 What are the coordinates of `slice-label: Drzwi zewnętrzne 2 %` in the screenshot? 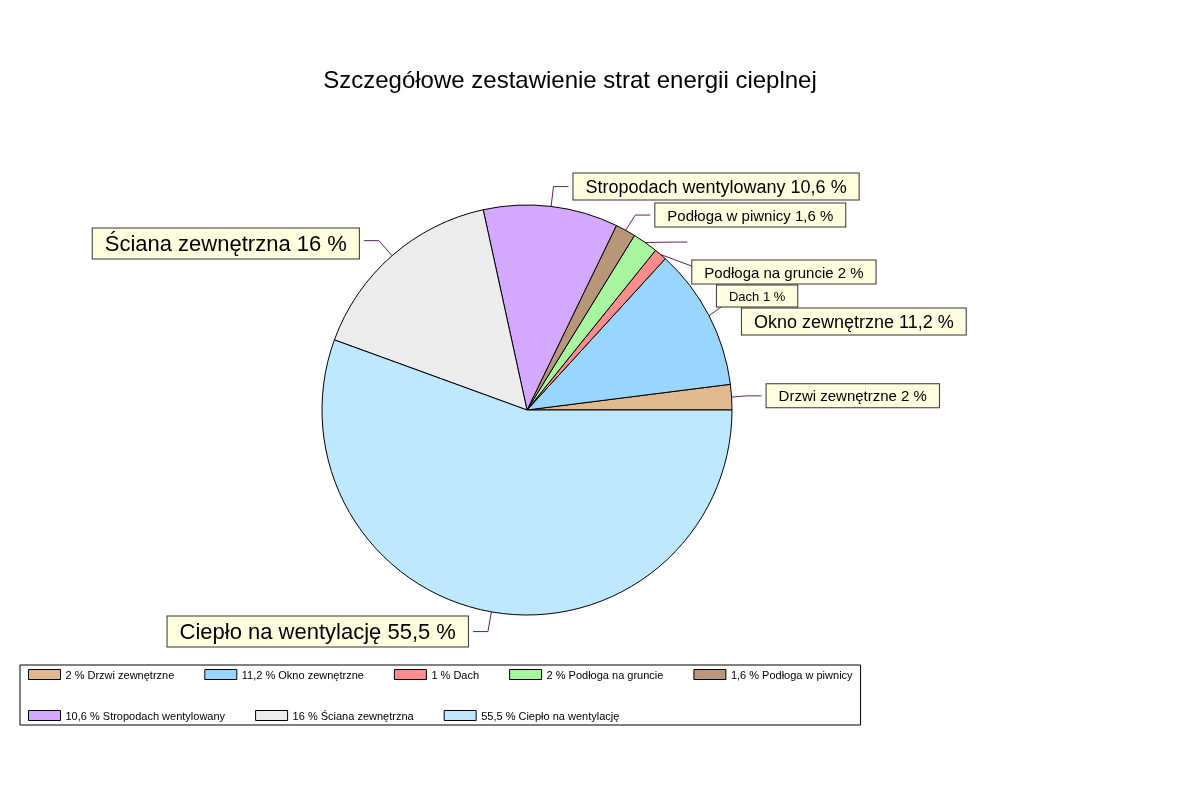 It's located at (852, 396).